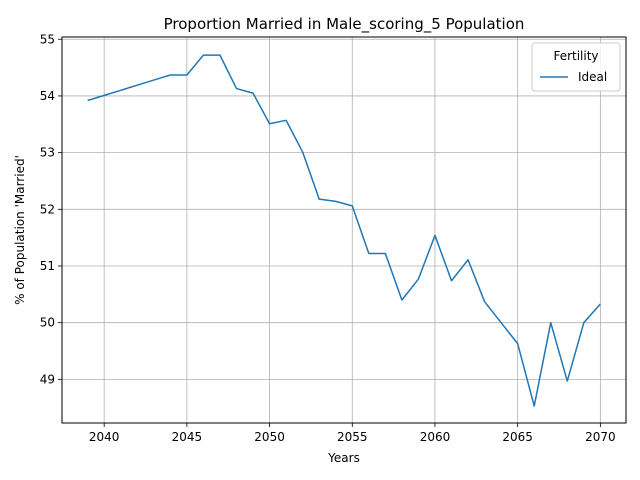 The width and height of the screenshot is (640, 480). Describe the element at coordinates (47, 153) in the screenshot. I see `y-tick-label: 53` at that location.